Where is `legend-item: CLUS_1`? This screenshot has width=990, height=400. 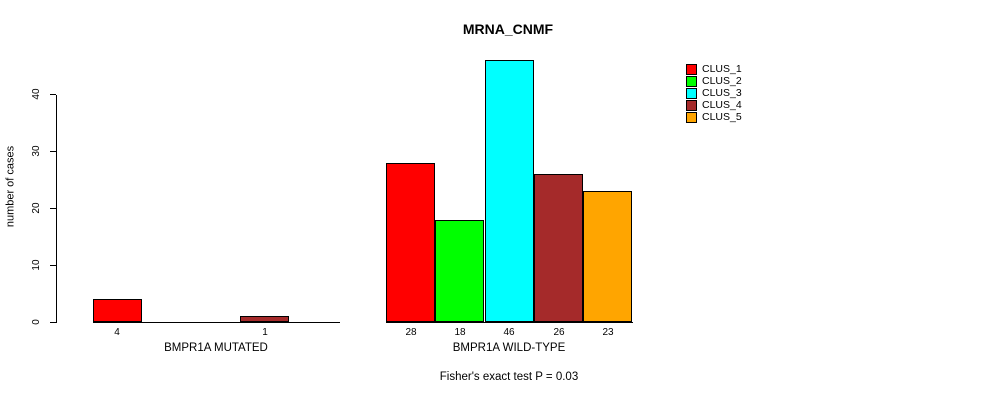
legend-item: CLUS_1 is located at coordinates (714, 69).